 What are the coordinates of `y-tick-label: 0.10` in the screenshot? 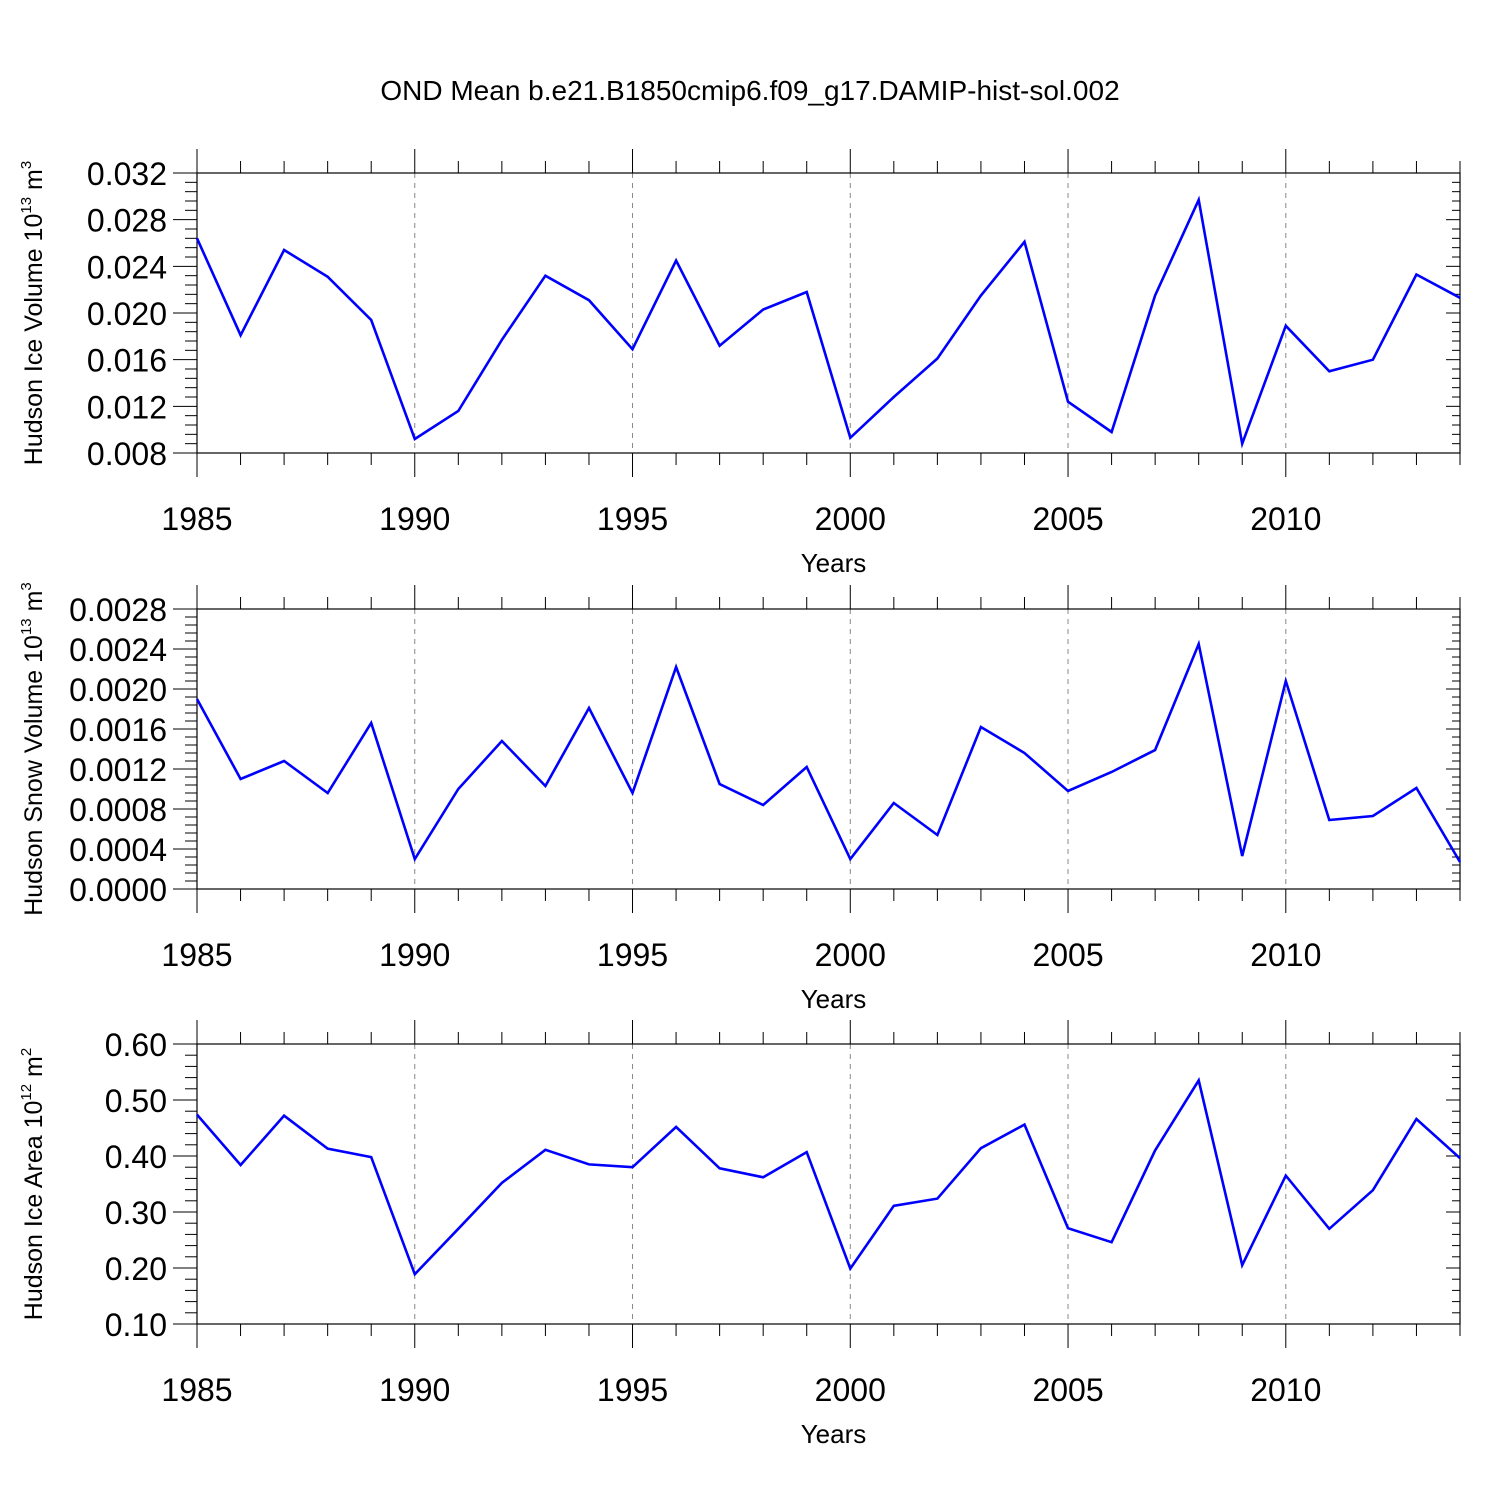 It's located at (136, 1325).